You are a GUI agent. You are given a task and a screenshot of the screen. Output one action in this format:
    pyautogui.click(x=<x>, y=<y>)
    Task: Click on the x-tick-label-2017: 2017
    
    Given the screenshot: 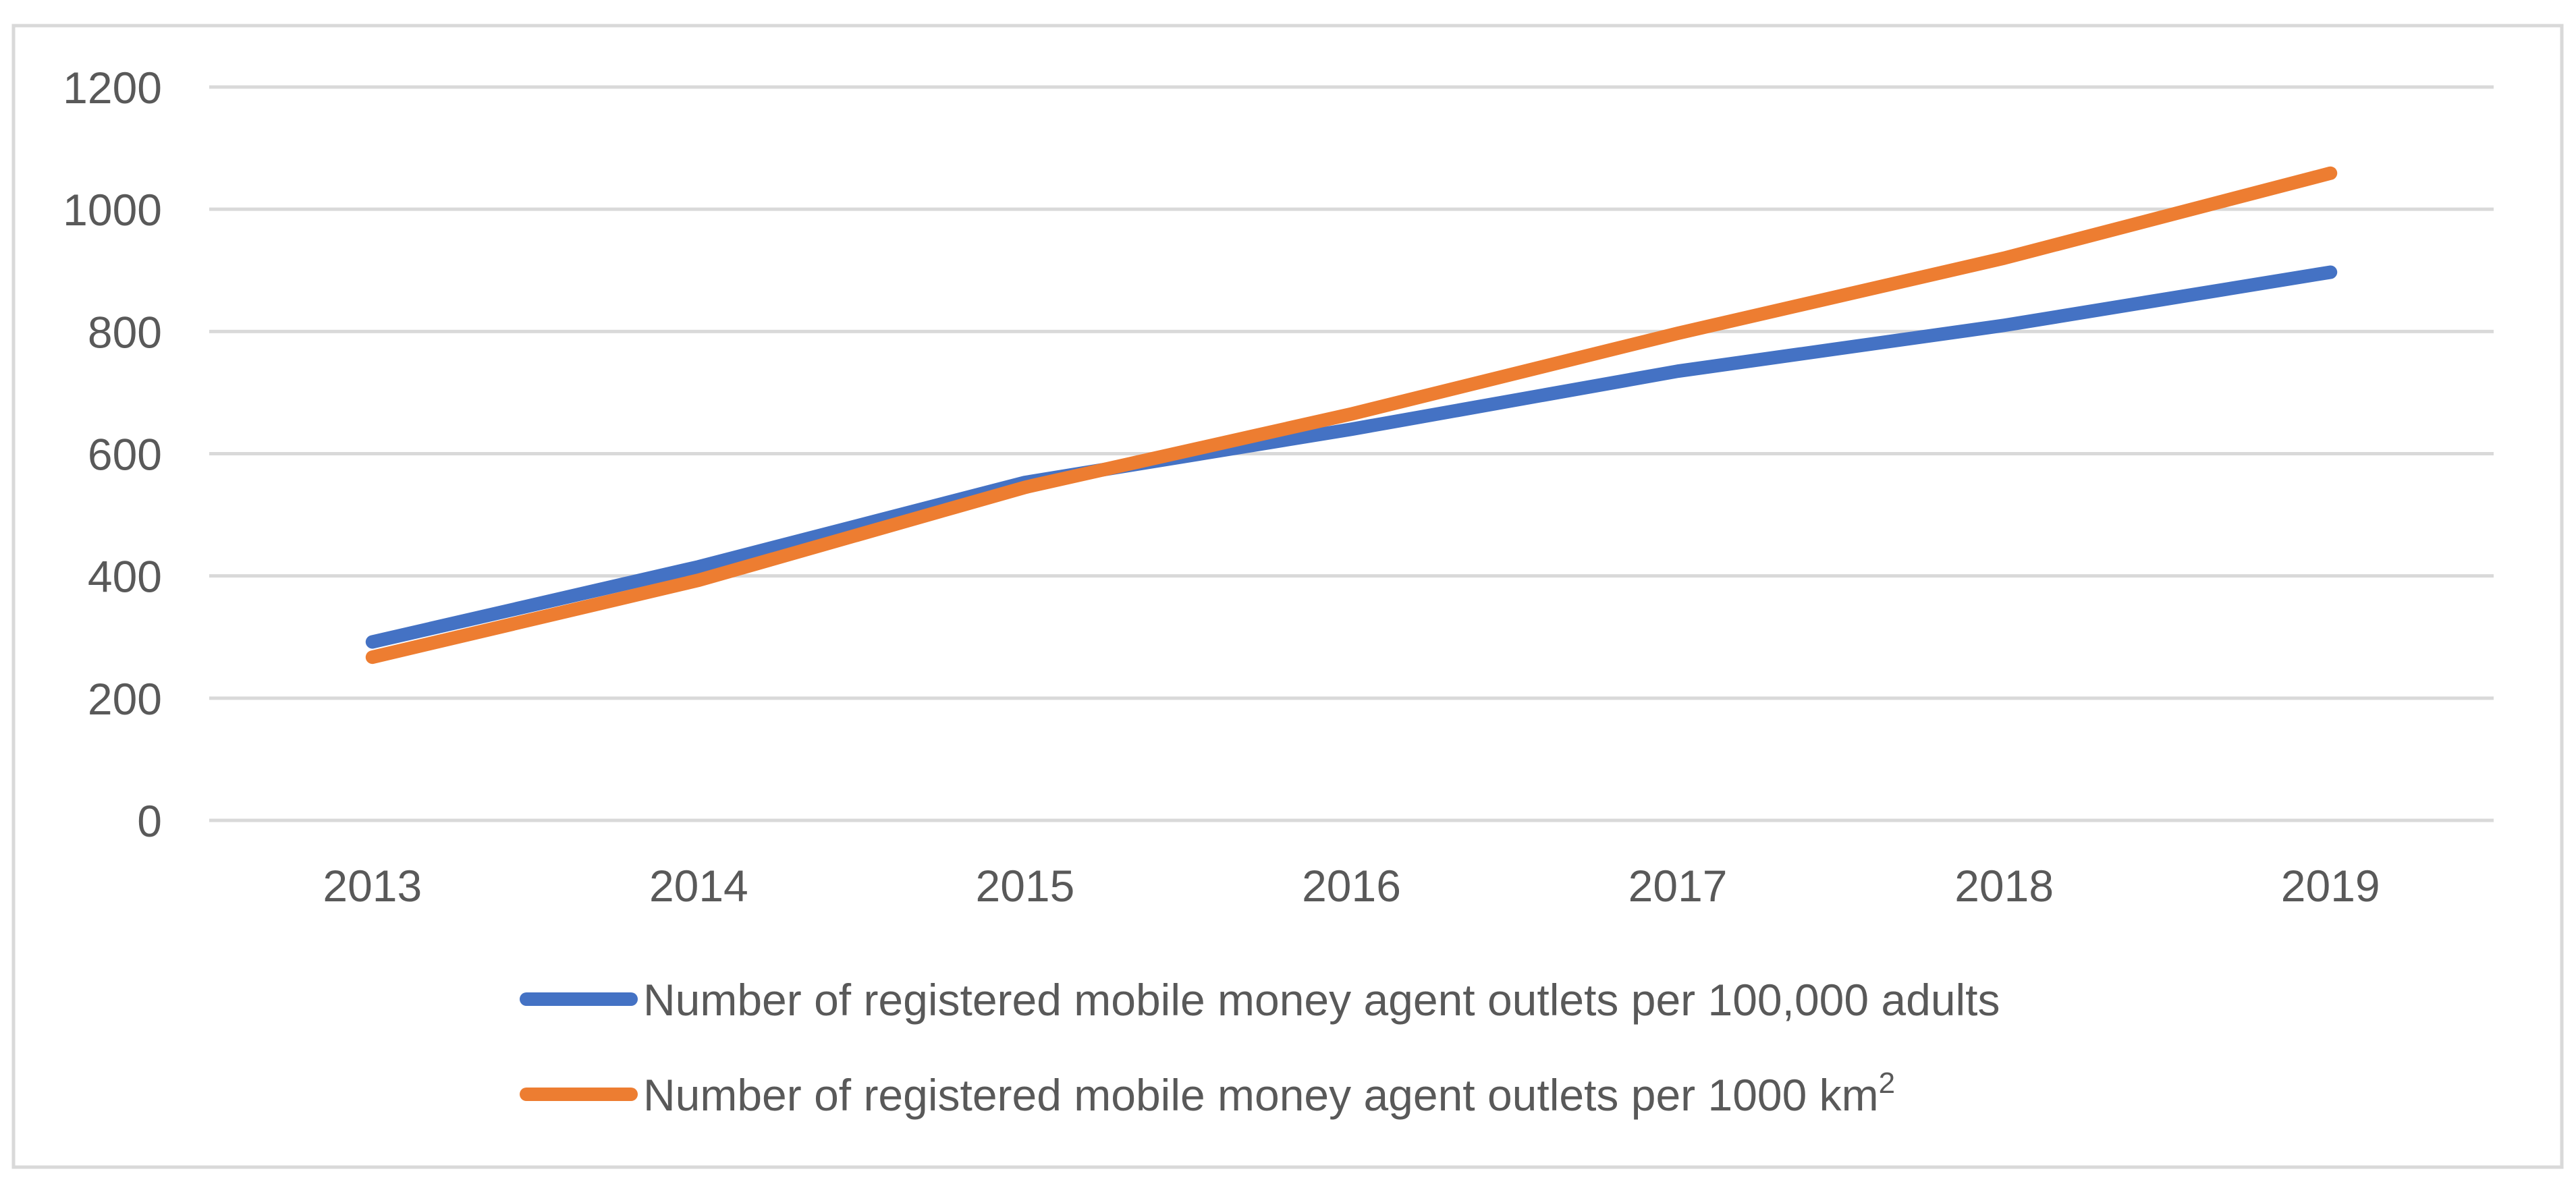 What is the action you would take?
    pyautogui.click(x=1678, y=886)
    